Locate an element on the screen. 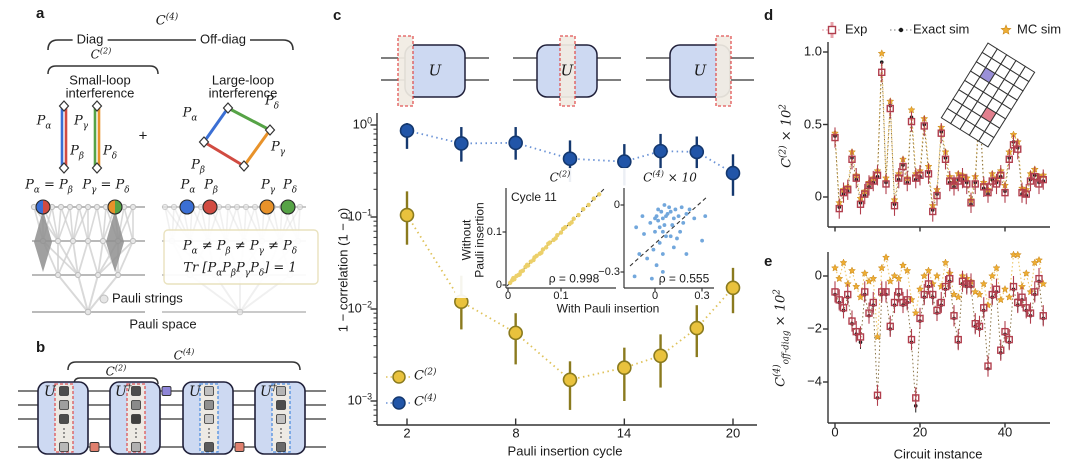 This screenshot has height=472, width=1080. b-c2-brace is located at coordinates (116, 381).